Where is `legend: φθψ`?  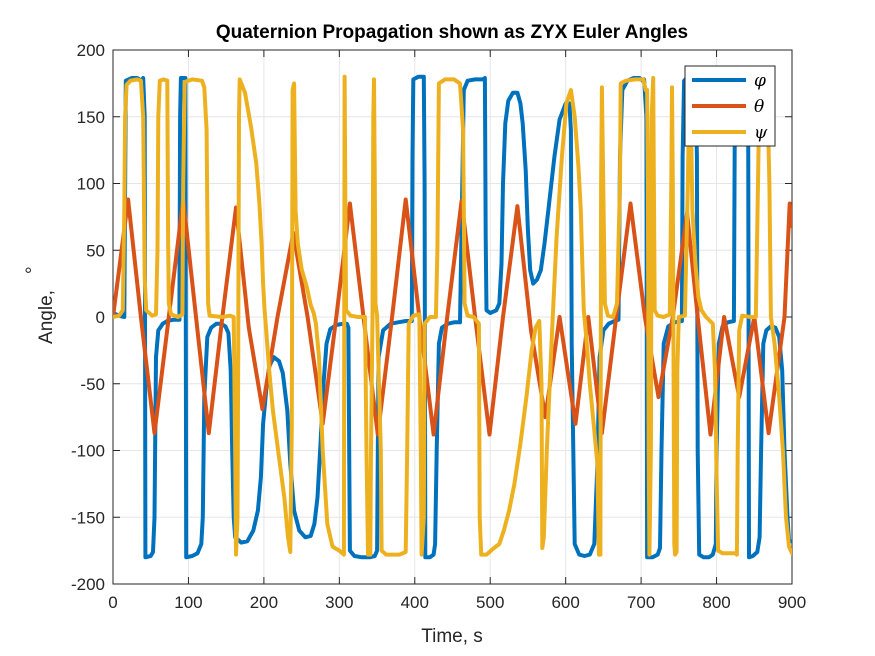
legend: φθψ is located at coordinates (730, 106).